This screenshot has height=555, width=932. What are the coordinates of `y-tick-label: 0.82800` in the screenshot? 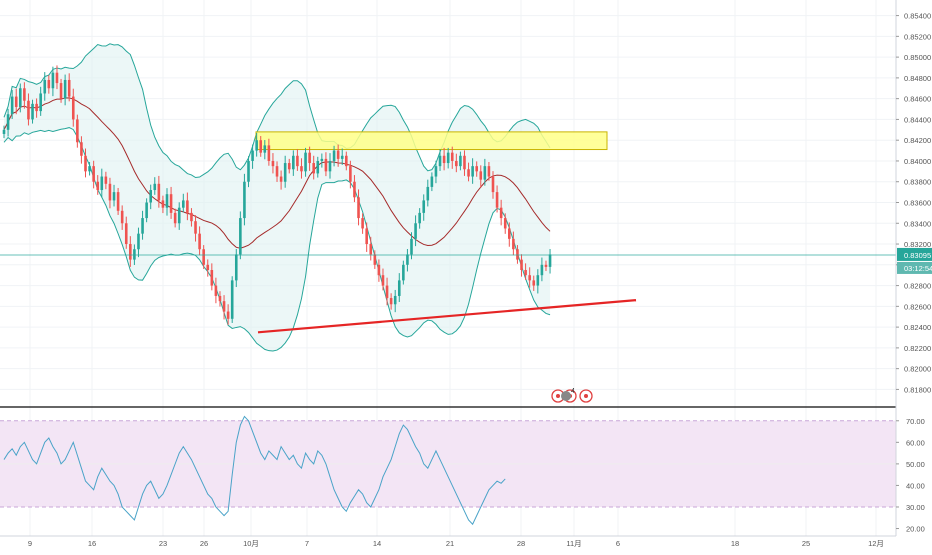 It's located at (917, 286).